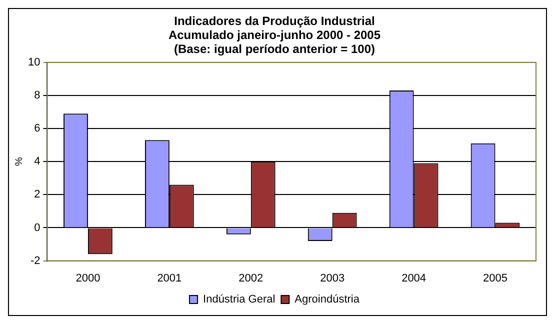  Describe the element at coordinates (495, 278) in the screenshot. I see `x-tick-label: 2005` at that location.